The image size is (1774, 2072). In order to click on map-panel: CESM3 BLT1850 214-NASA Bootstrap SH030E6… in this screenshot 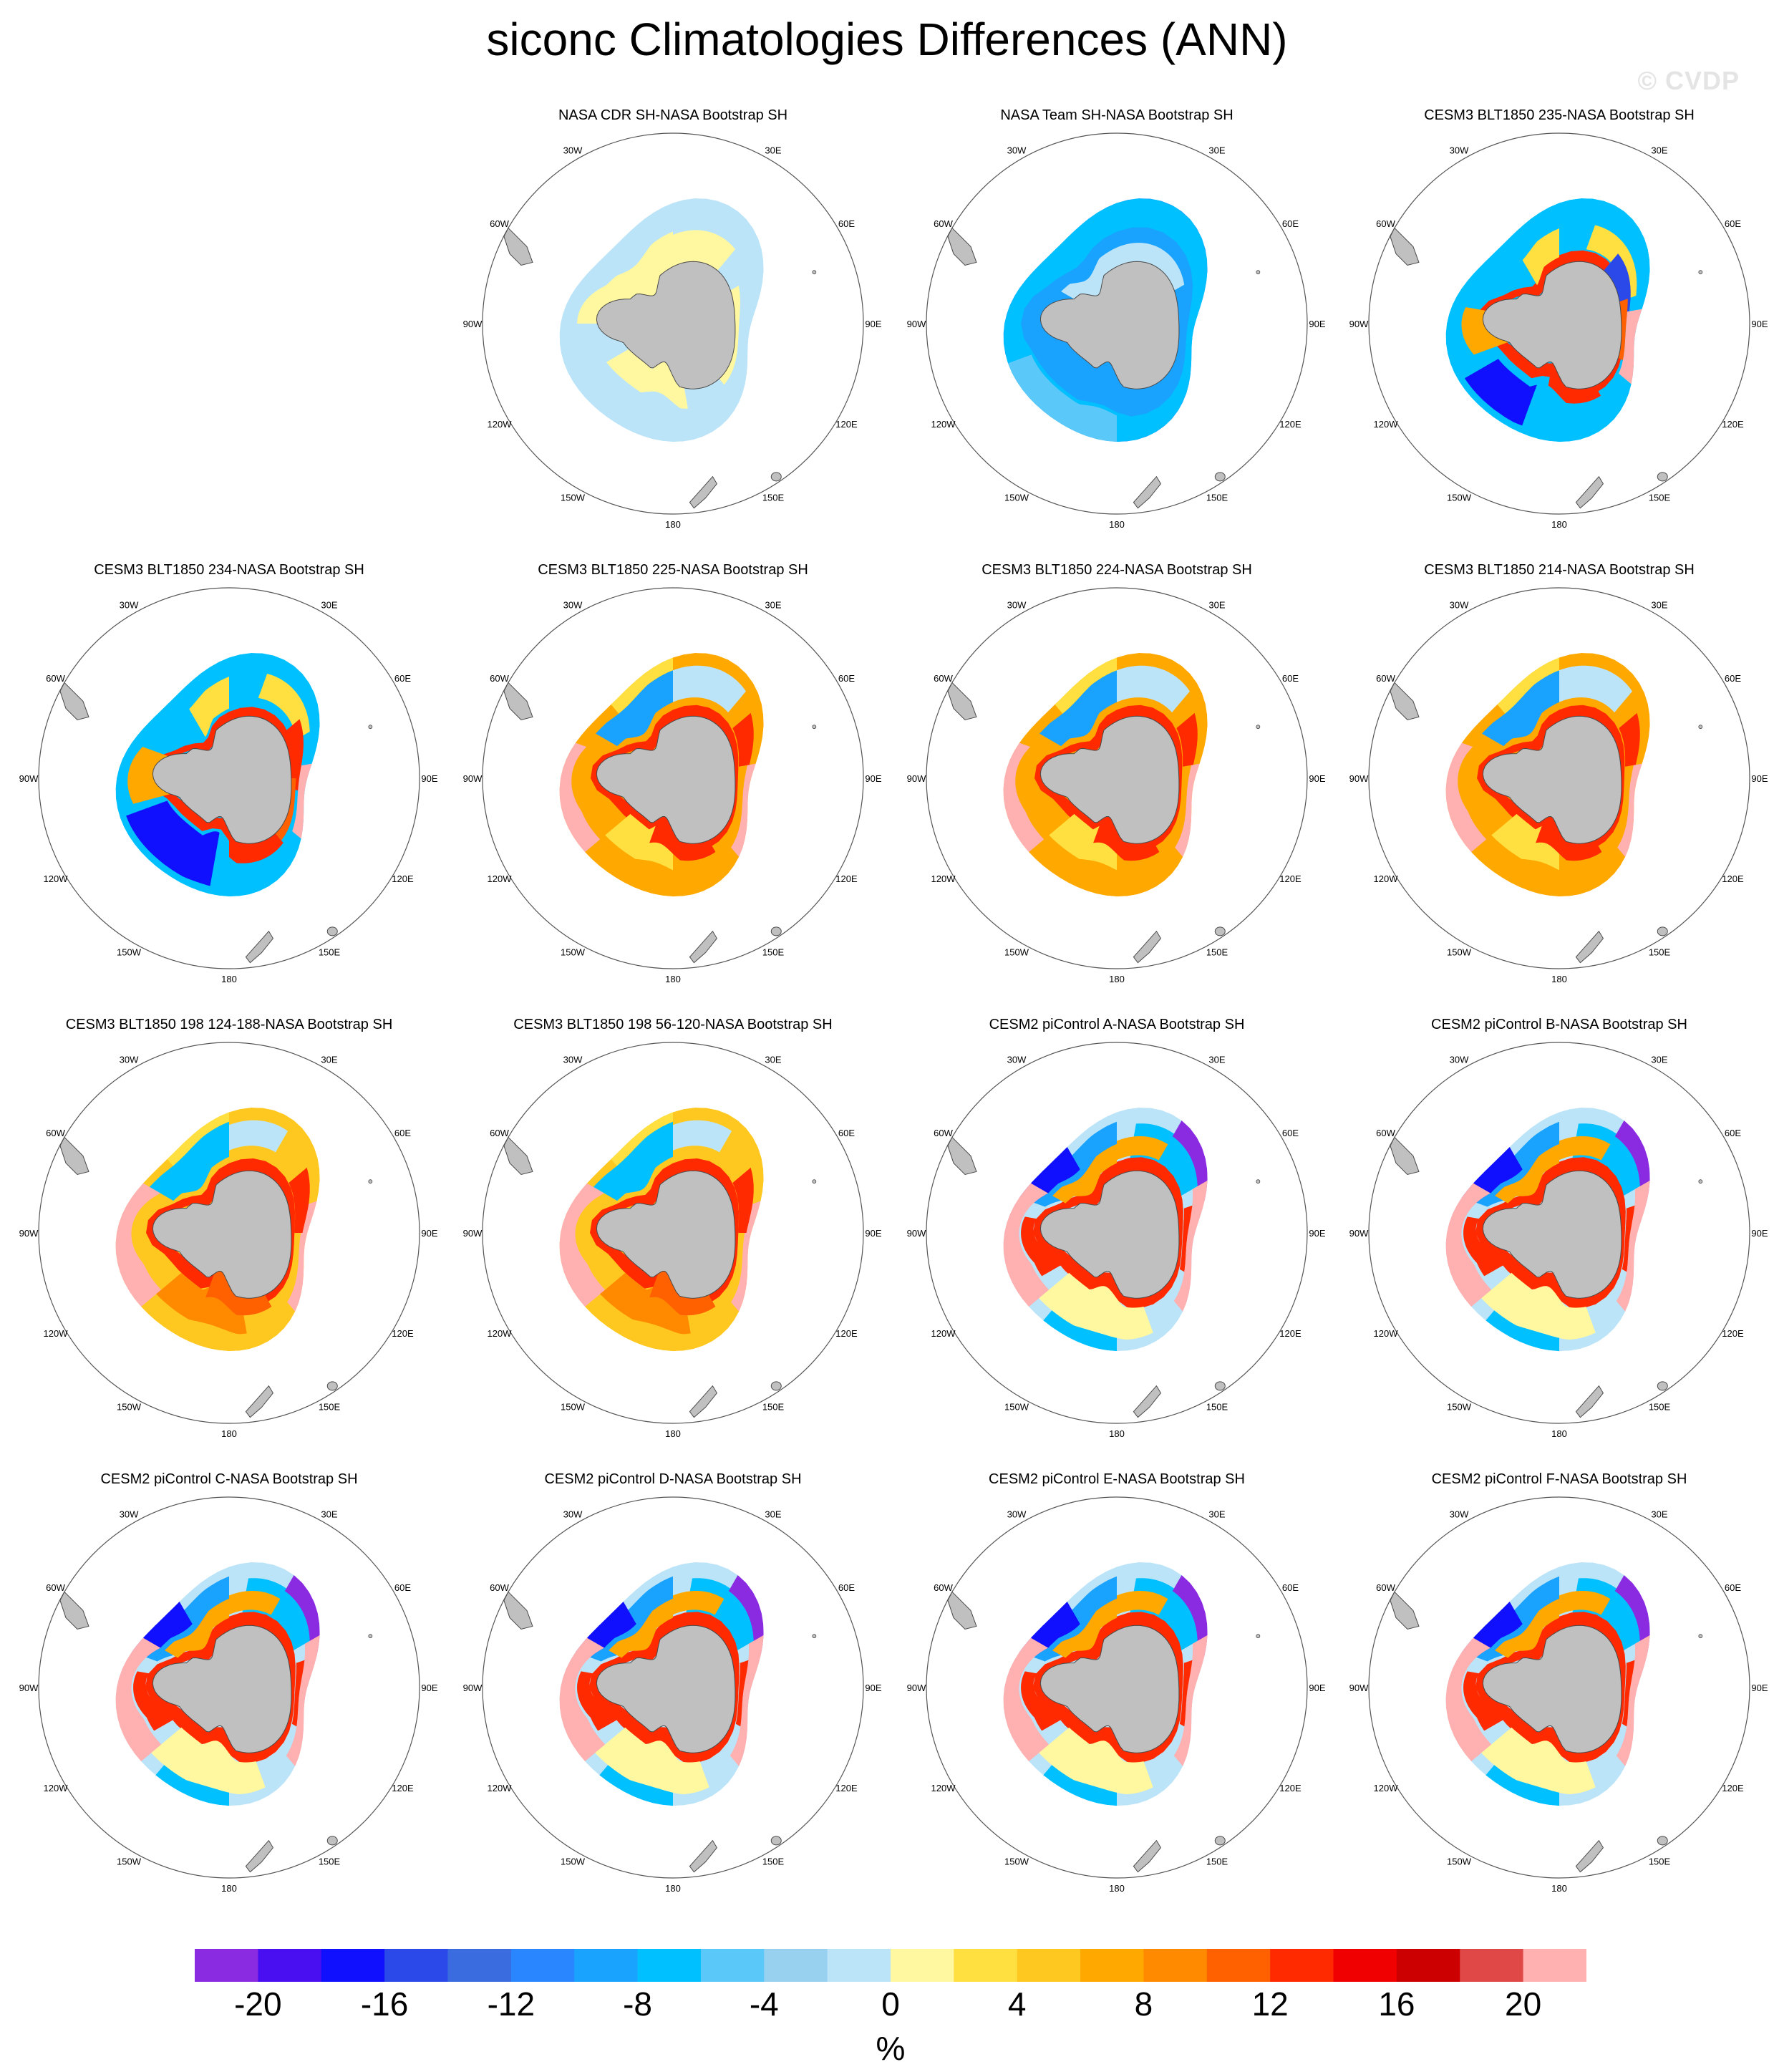, I will do `click(1556, 777)`.